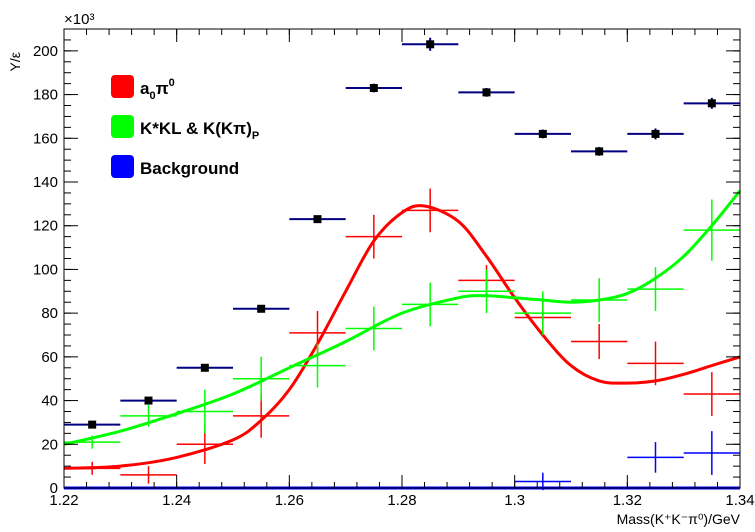 The image size is (755, 532). What do you see at coordinates (45, 226) in the screenshot?
I see `y-tick-label: 120` at bounding box center [45, 226].